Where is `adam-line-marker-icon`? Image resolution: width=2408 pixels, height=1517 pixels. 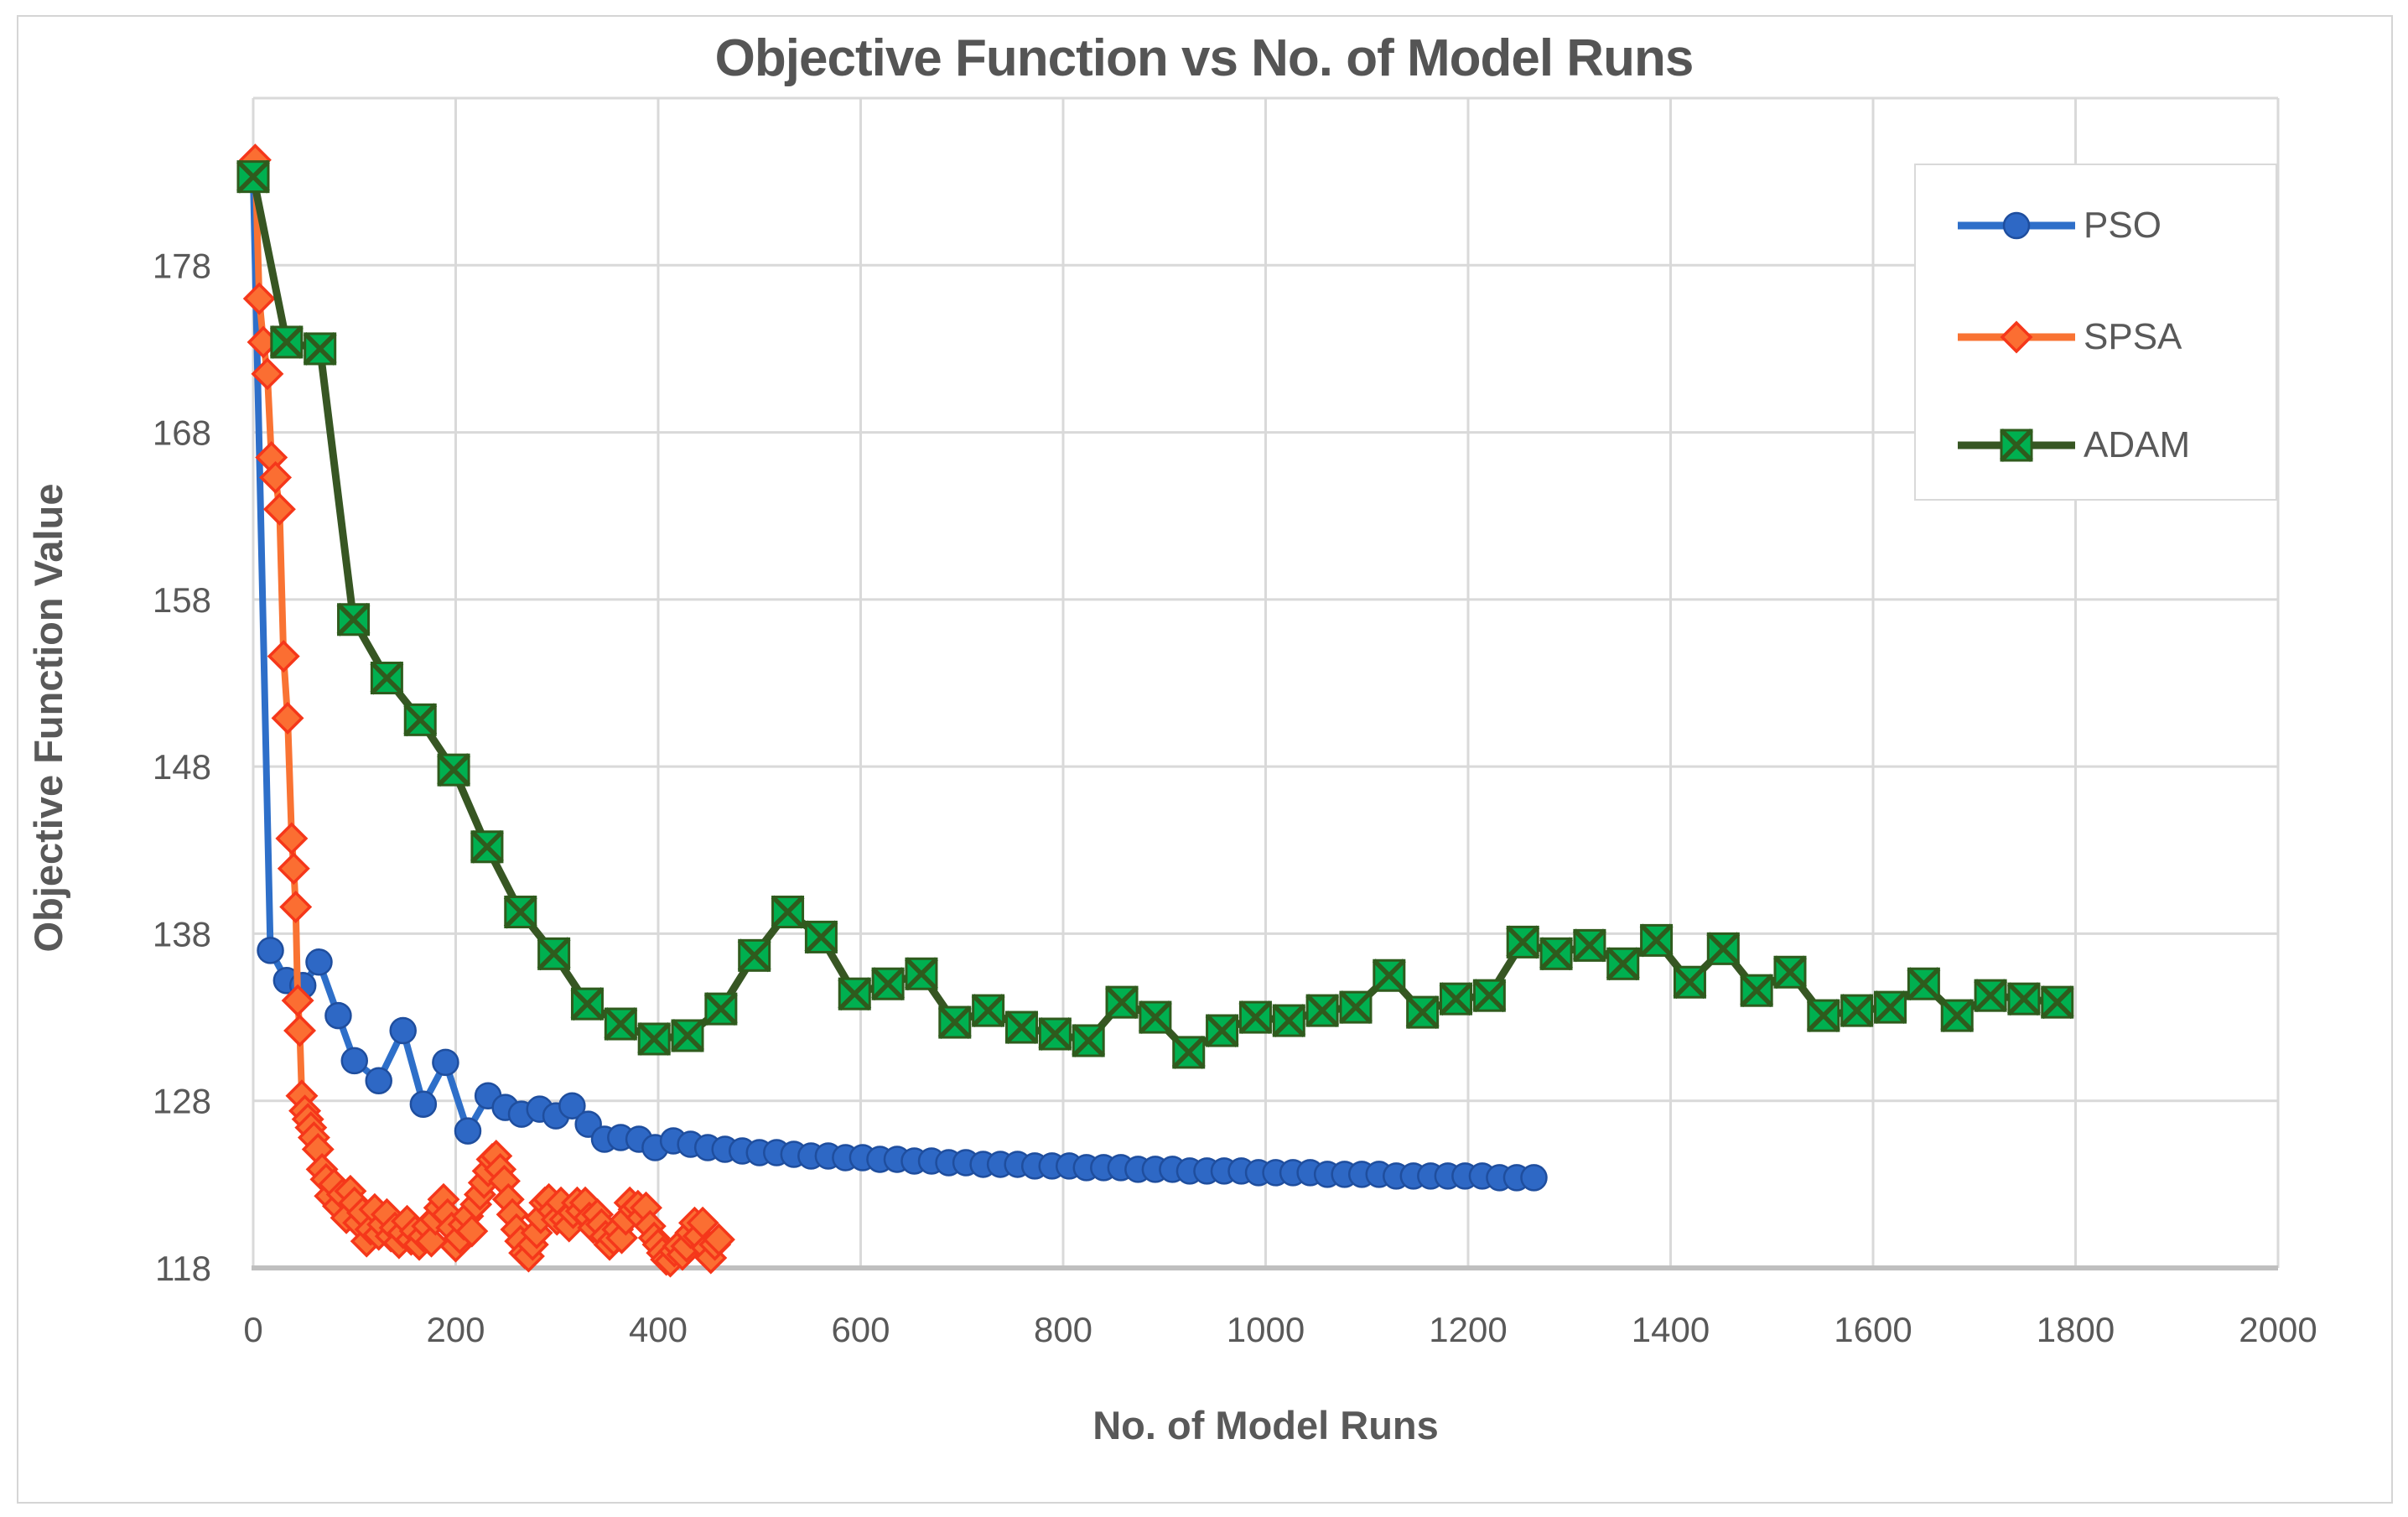
adam-line-marker-icon is located at coordinates (2016, 445).